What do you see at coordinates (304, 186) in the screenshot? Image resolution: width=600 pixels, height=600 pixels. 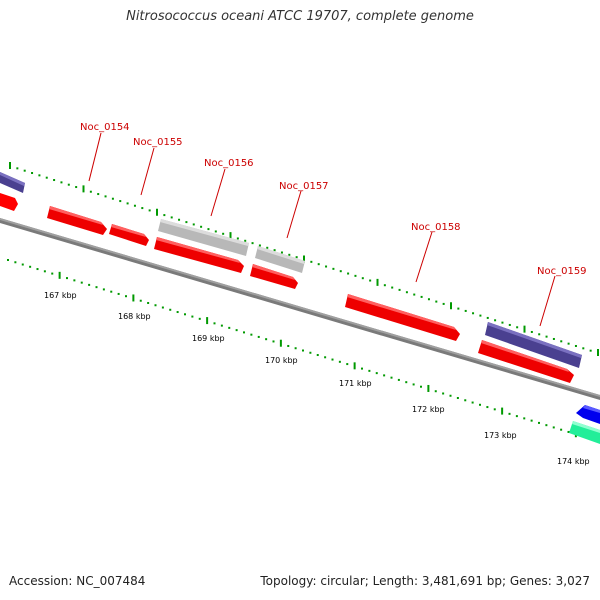 I see `gene-label-noc-0157: Noc_0157` at bounding box center [304, 186].